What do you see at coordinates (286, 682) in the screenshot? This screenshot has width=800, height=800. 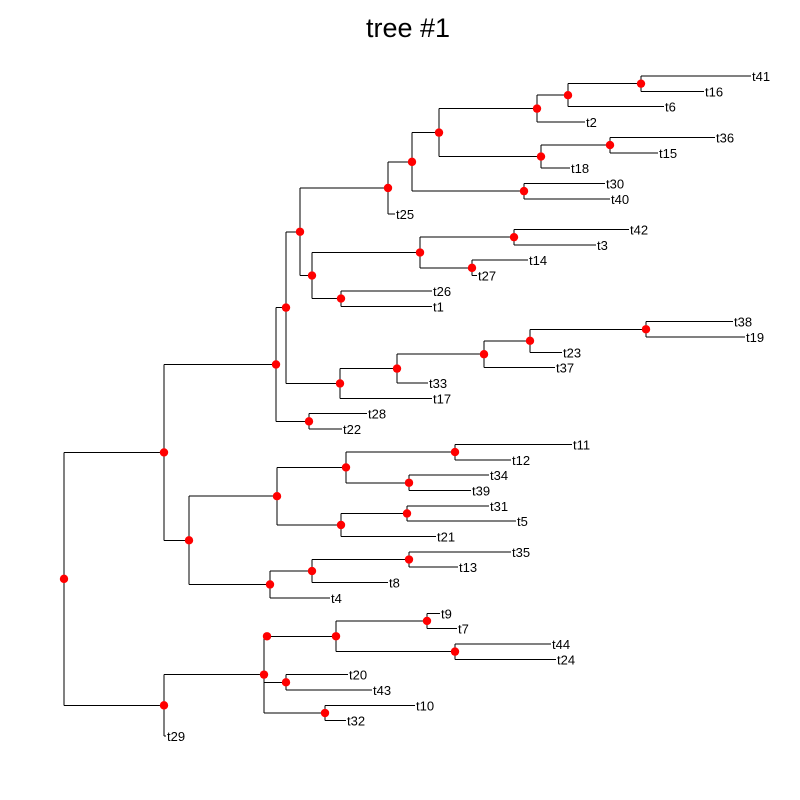 I see `node-dot-AO` at bounding box center [286, 682].